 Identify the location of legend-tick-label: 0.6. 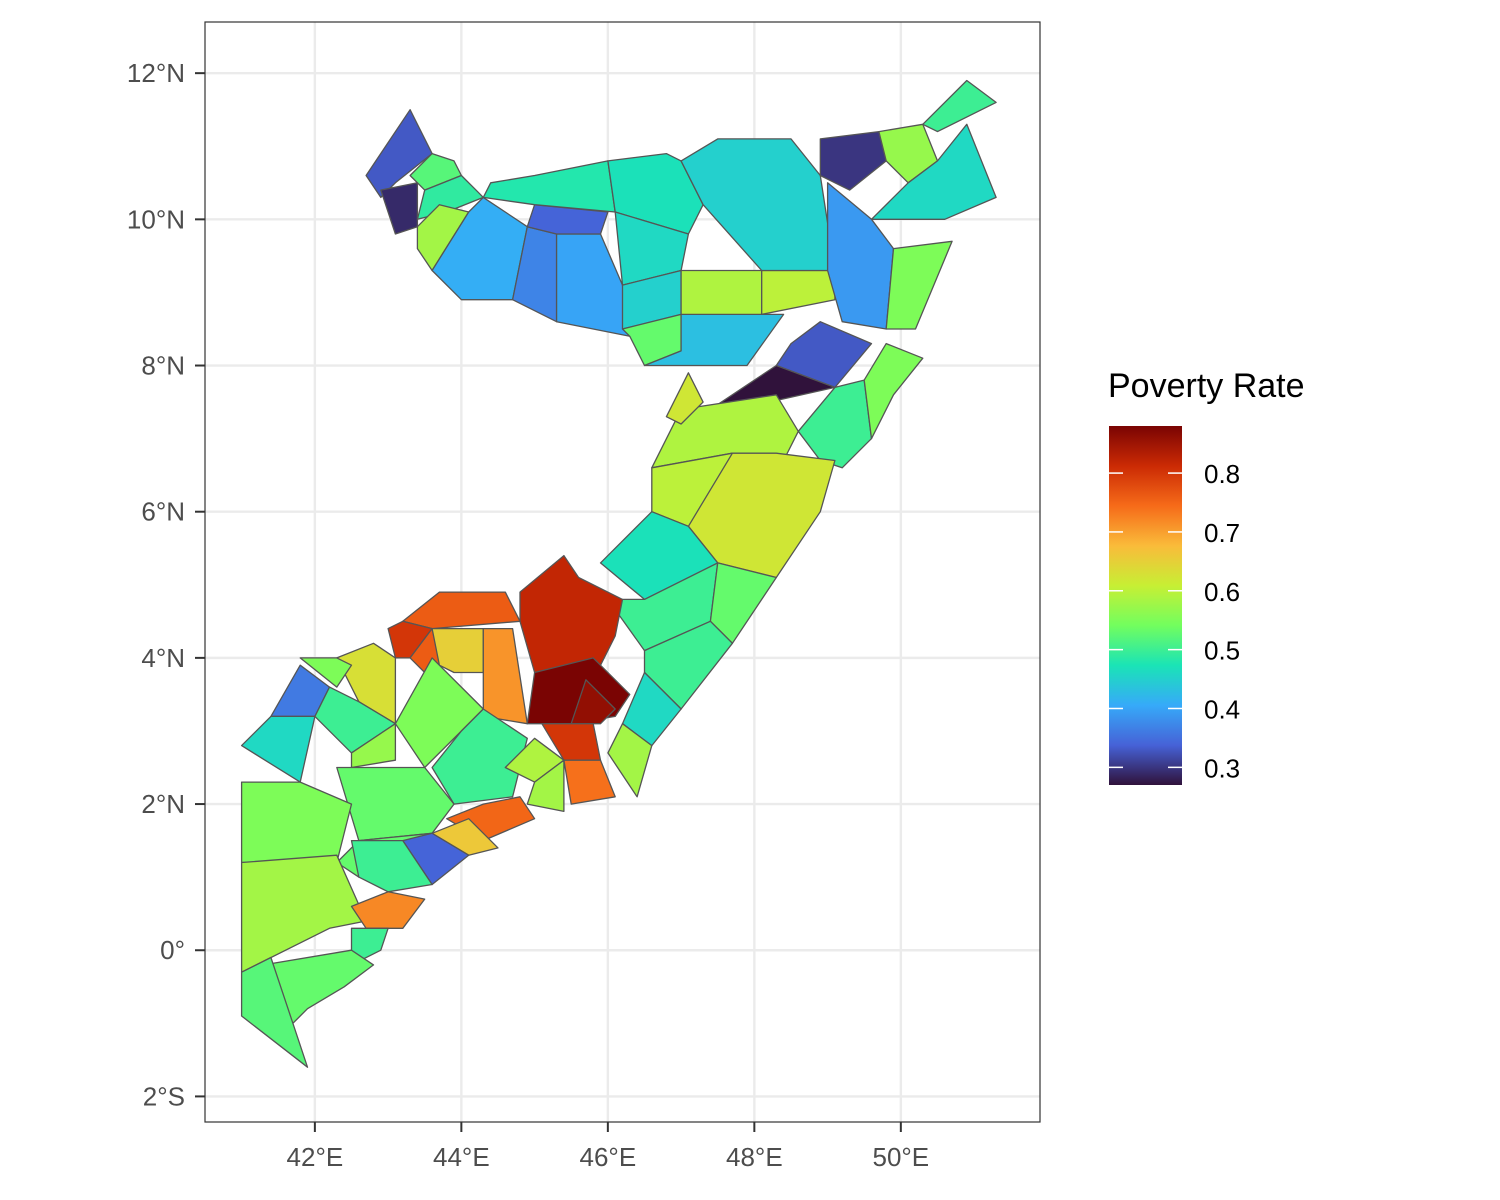
(1222, 592).